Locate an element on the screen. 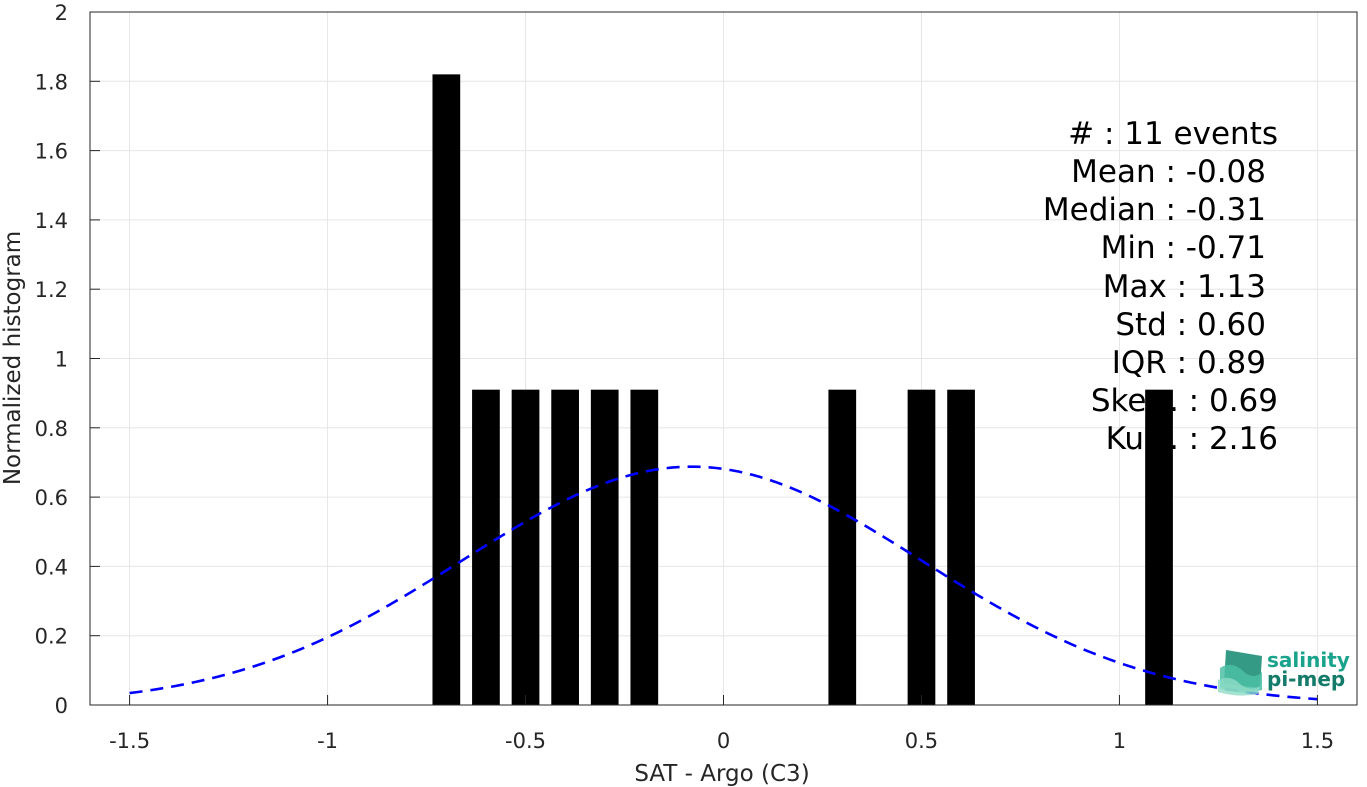  x-tick-label: -1 is located at coordinates (327, 741).